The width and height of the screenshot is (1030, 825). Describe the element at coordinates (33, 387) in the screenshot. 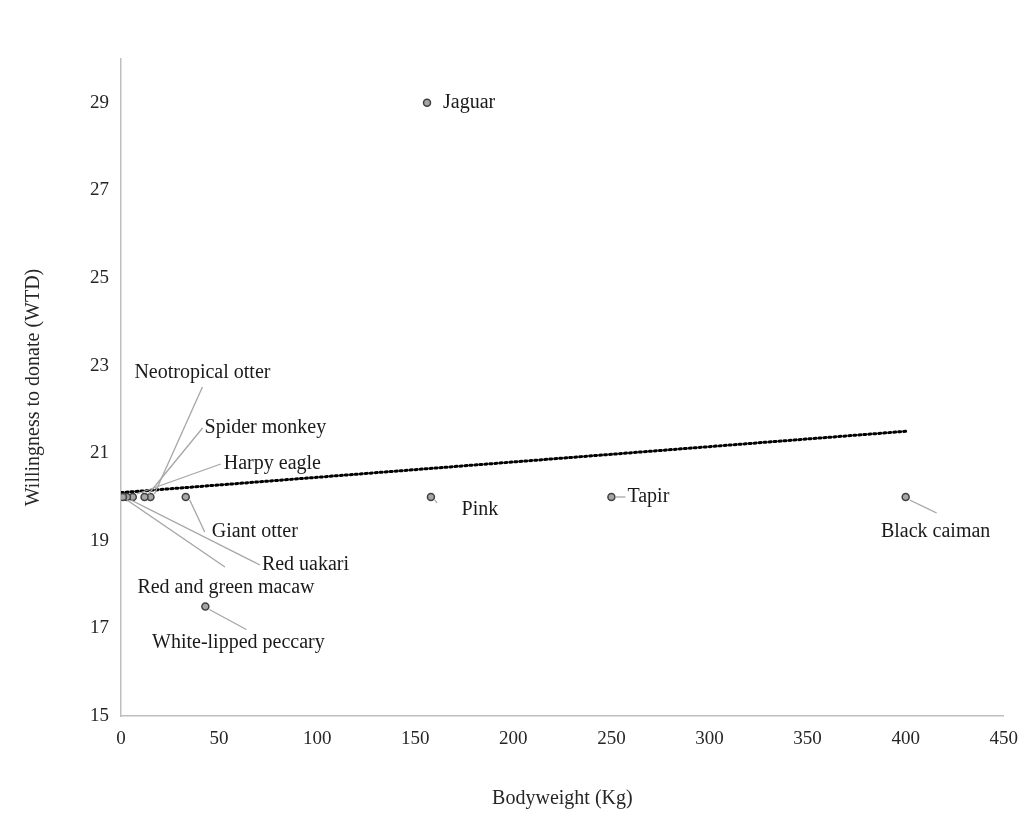

I see `y-axis-title: Willingness to donate (WTD)` at that location.